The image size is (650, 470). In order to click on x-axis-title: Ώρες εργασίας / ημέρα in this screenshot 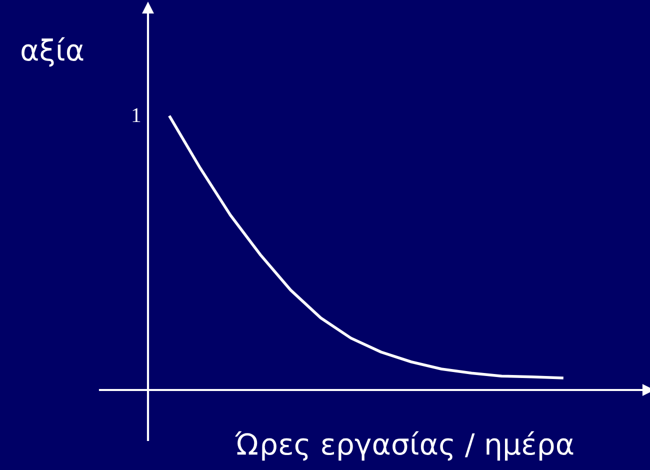, I will do `click(404, 446)`.